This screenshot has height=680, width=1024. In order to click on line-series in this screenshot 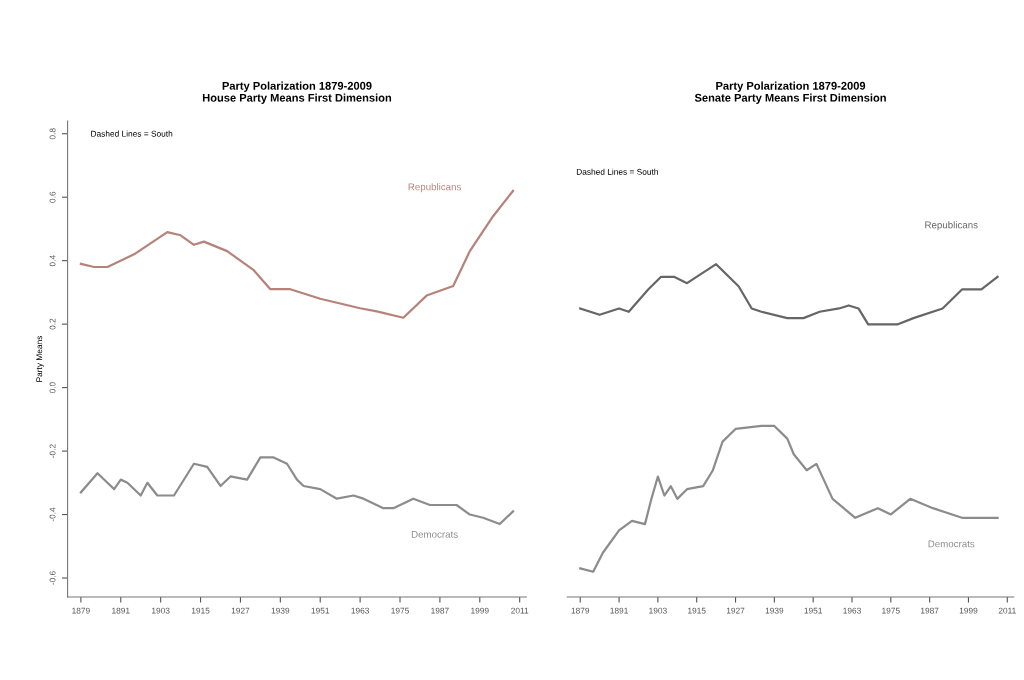, I will do `click(297, 491)`.